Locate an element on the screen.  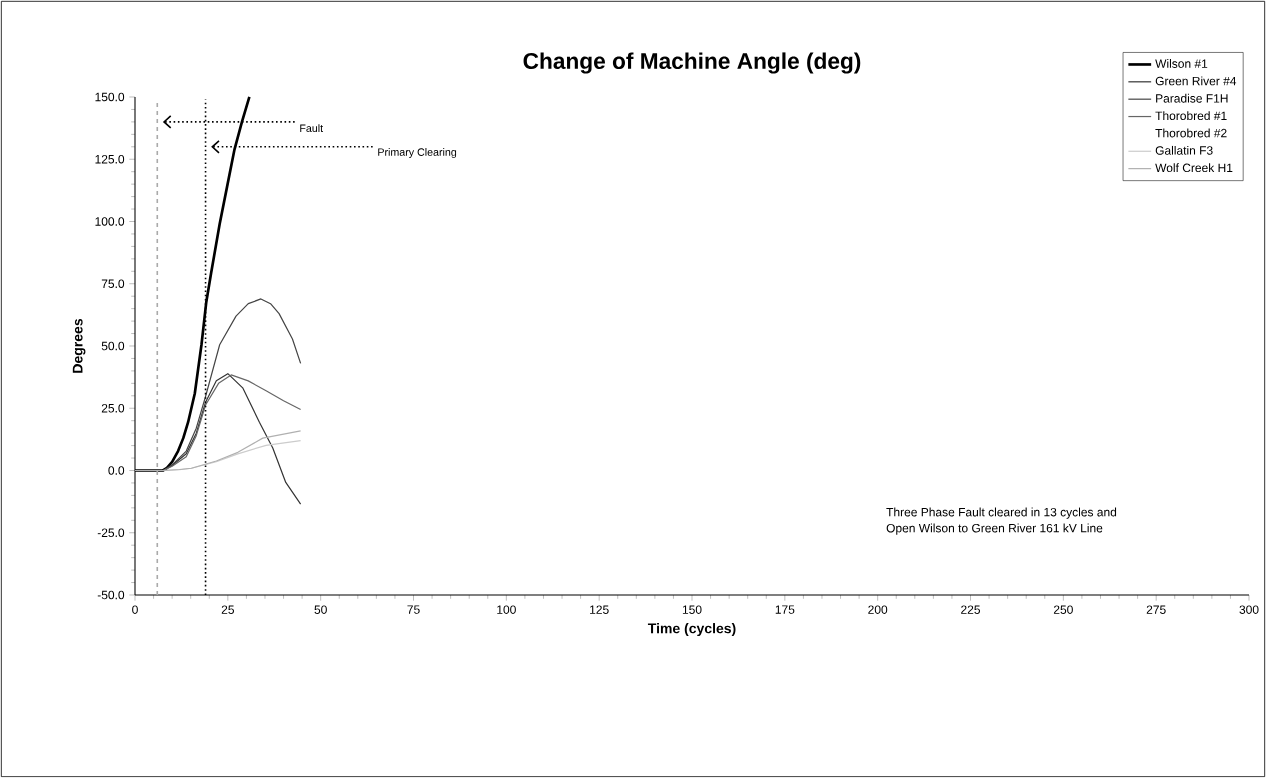
x-tick-label: 300 is located at coordinates (1249, 609).